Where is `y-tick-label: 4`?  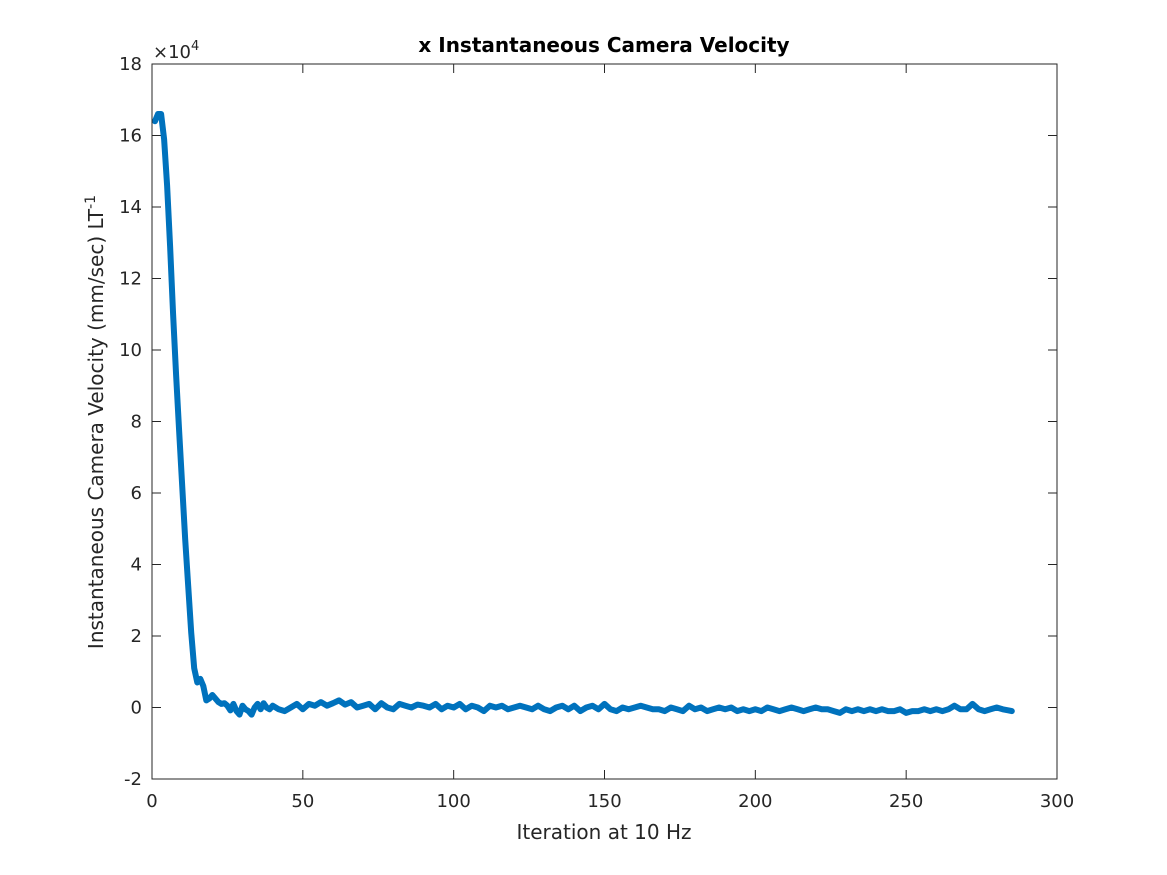
y-tick-label: 4 is located at coordinates (136, 565).